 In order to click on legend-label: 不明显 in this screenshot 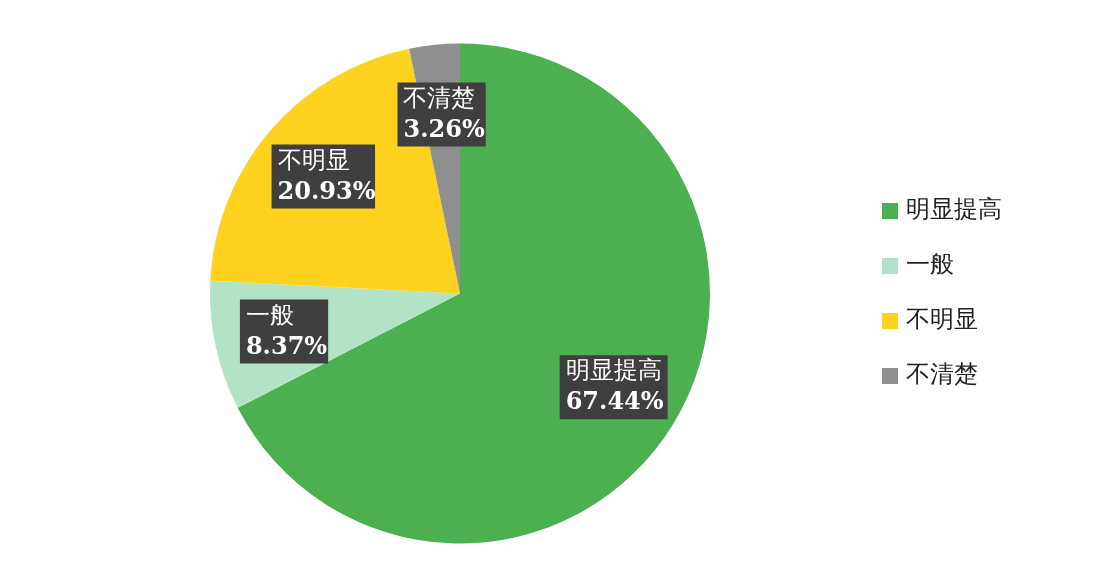, I will do `click(942, 319)`.